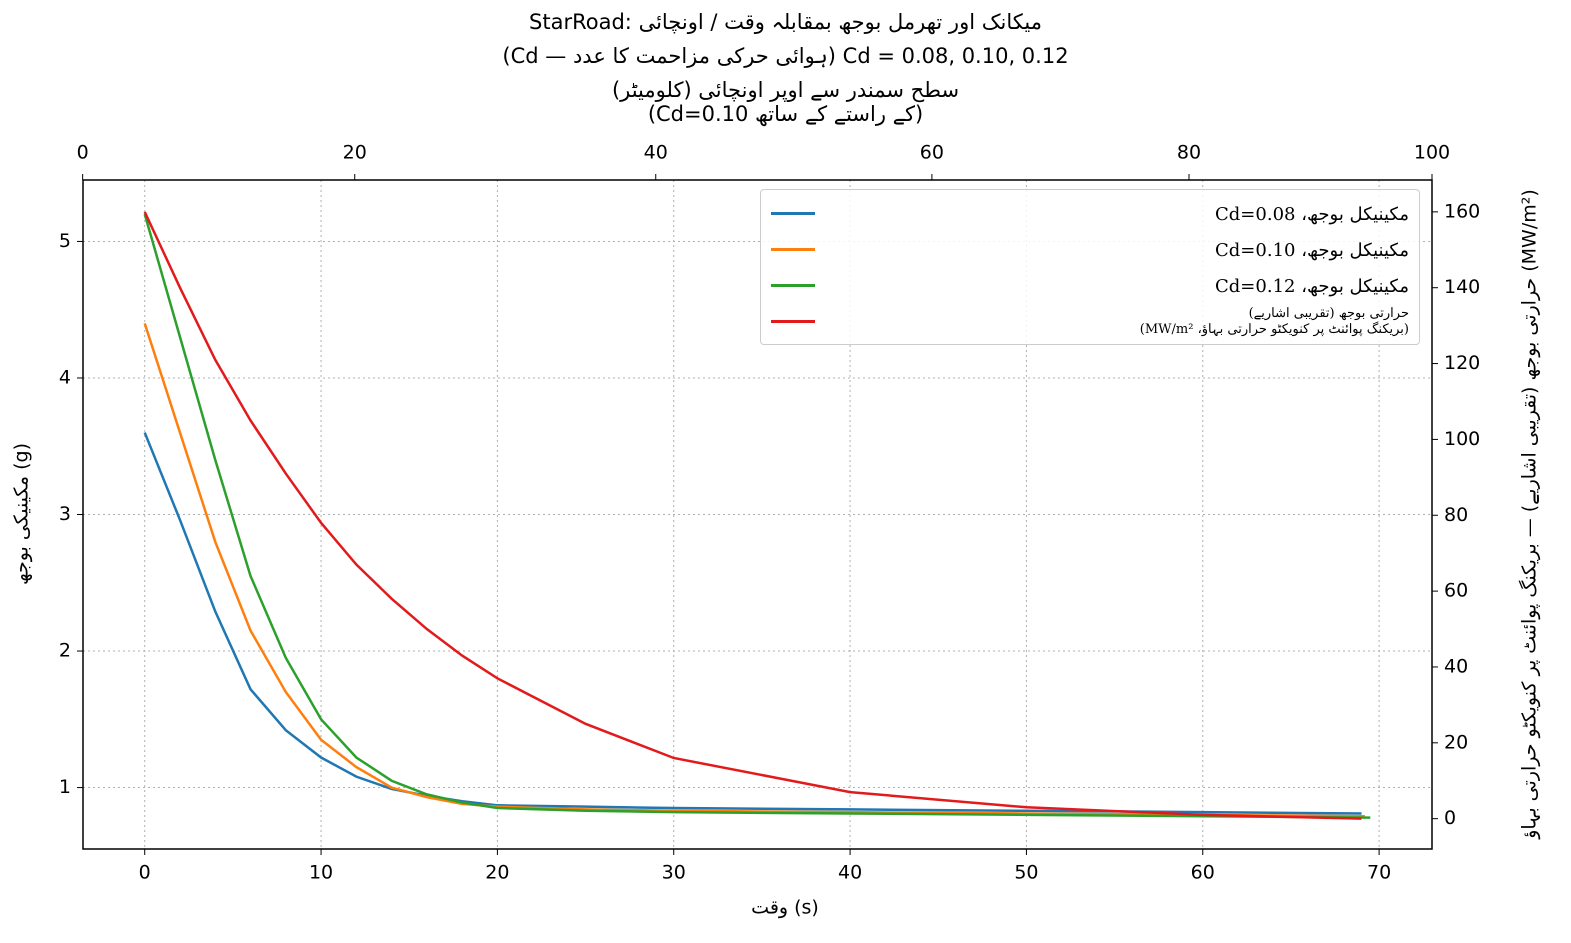 This screenshot has width=1571, height=943. I want to click on x2-tick-label: 40, so click(656, 153).